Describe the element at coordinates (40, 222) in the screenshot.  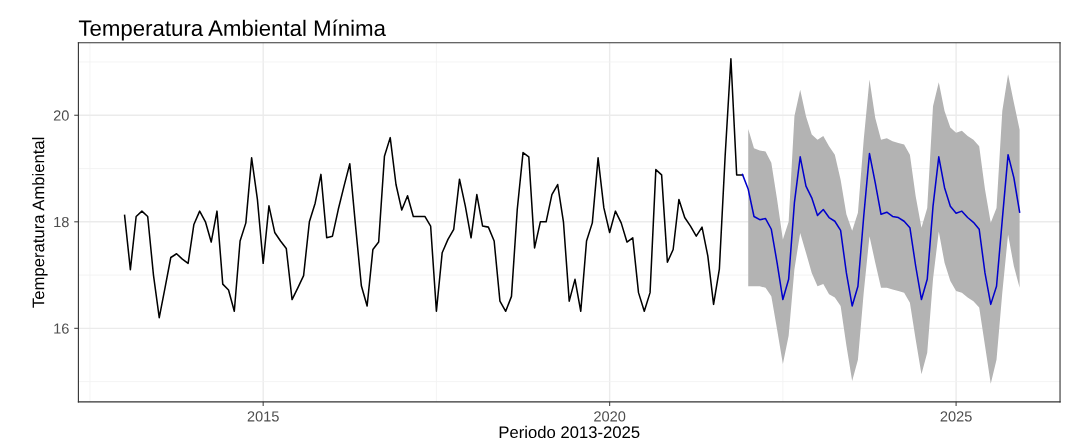
I see `y-axis-title: Temperatura Ambiental` at that location.